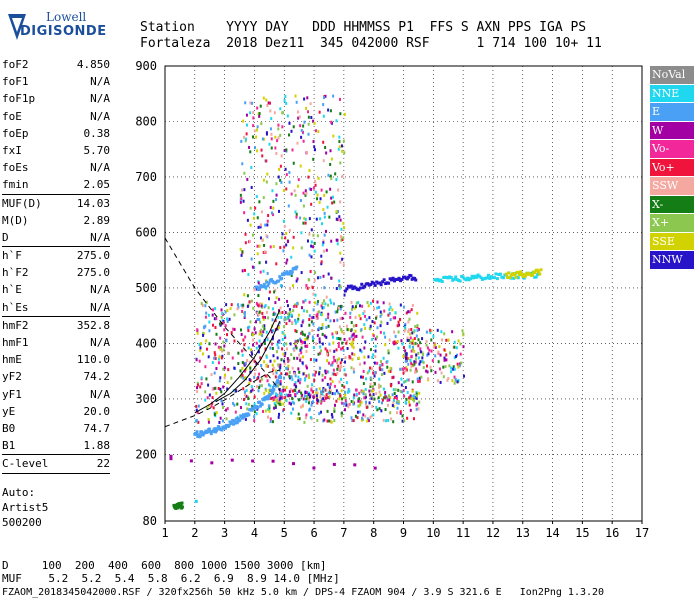  What do you see at coordinates (56, 220) in the screenshot?
I see `param-row: M(D) 2.89` at bounding box center [56, 220].